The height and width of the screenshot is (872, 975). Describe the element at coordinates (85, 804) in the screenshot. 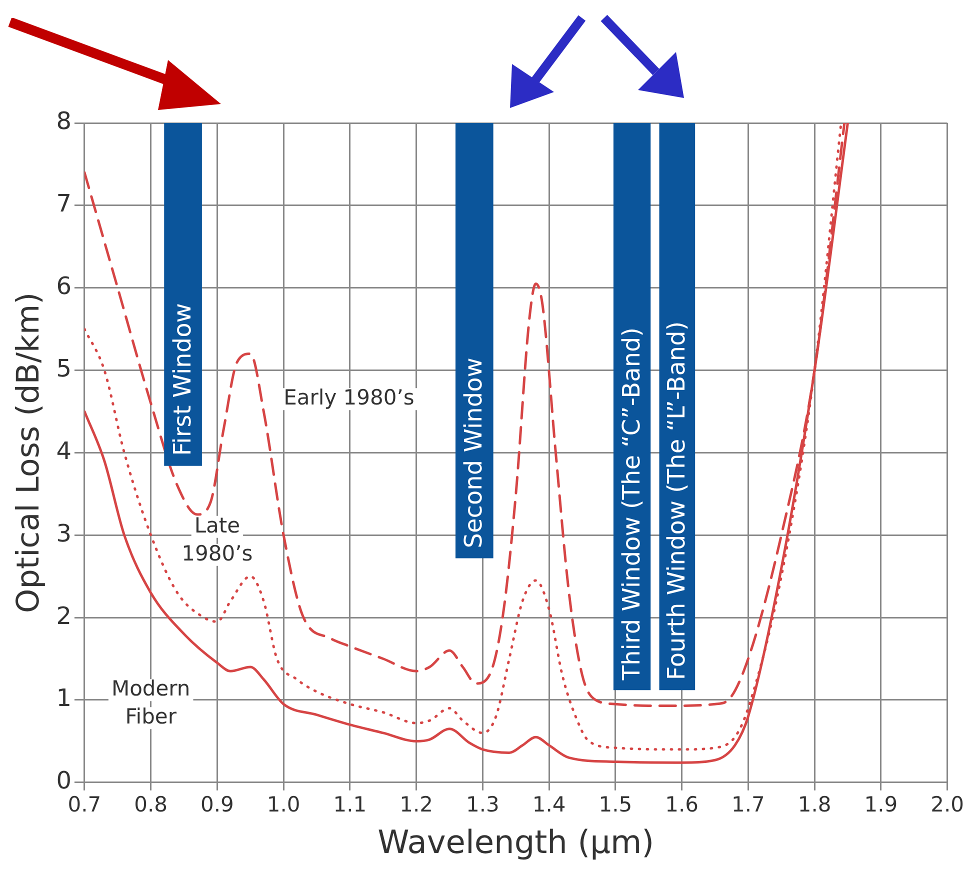

I see `x-tick-label: 0.7` at that location.